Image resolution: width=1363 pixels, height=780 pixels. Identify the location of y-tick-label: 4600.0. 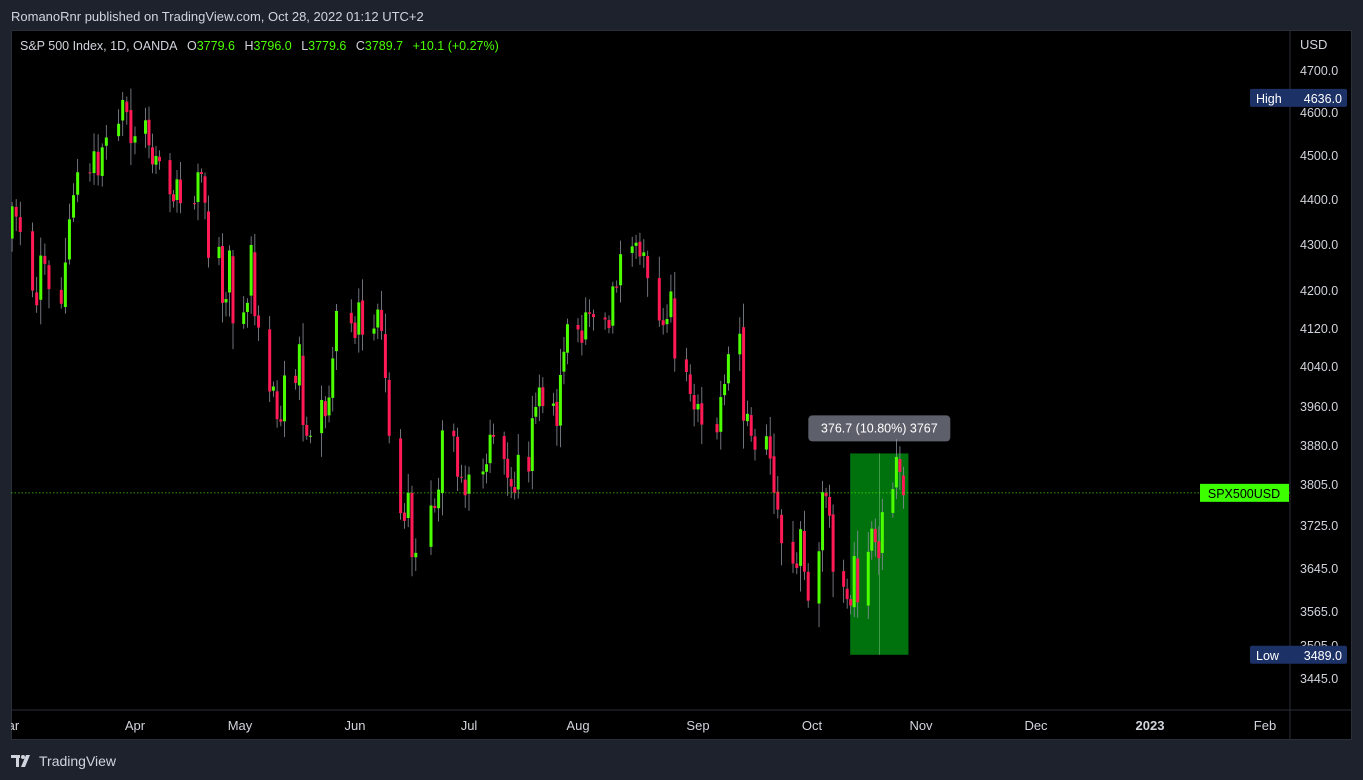
(1319, 113).